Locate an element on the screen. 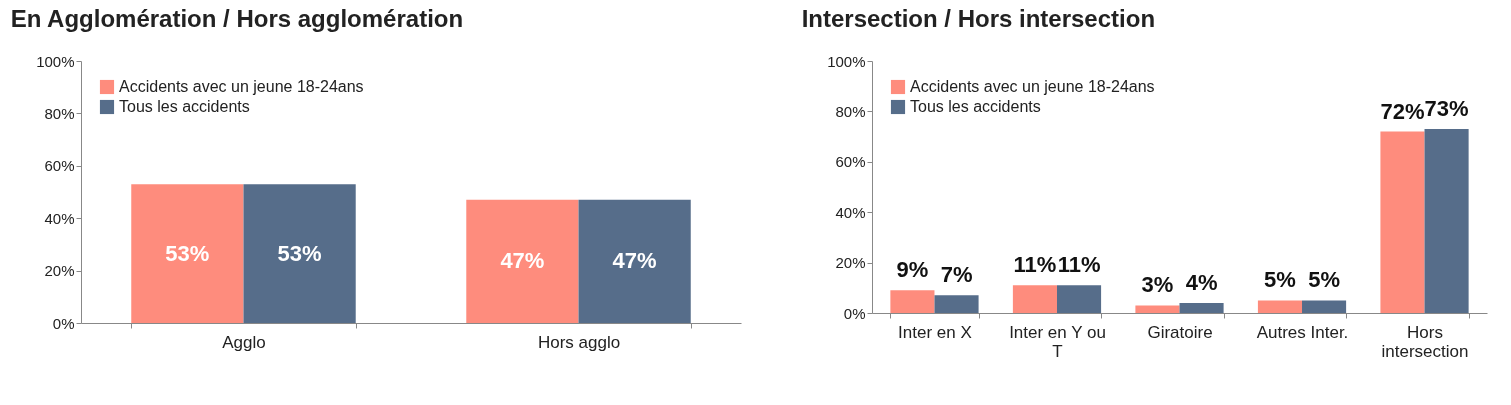 Image resolution: width=1511 pixels, height=405 pixels. x-tick-label: Giratoire is located at coordinates (1180, 332).